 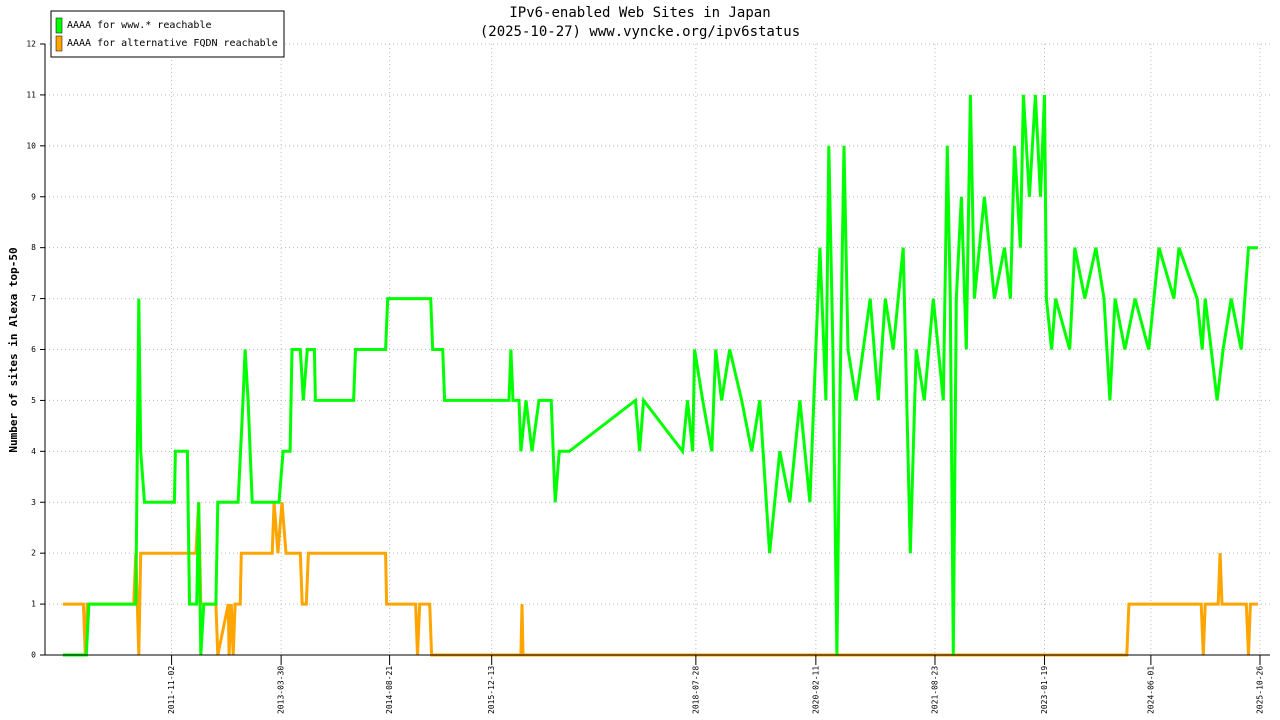 I want to click on y-tick-label: 9, so click(x=33, y=196).